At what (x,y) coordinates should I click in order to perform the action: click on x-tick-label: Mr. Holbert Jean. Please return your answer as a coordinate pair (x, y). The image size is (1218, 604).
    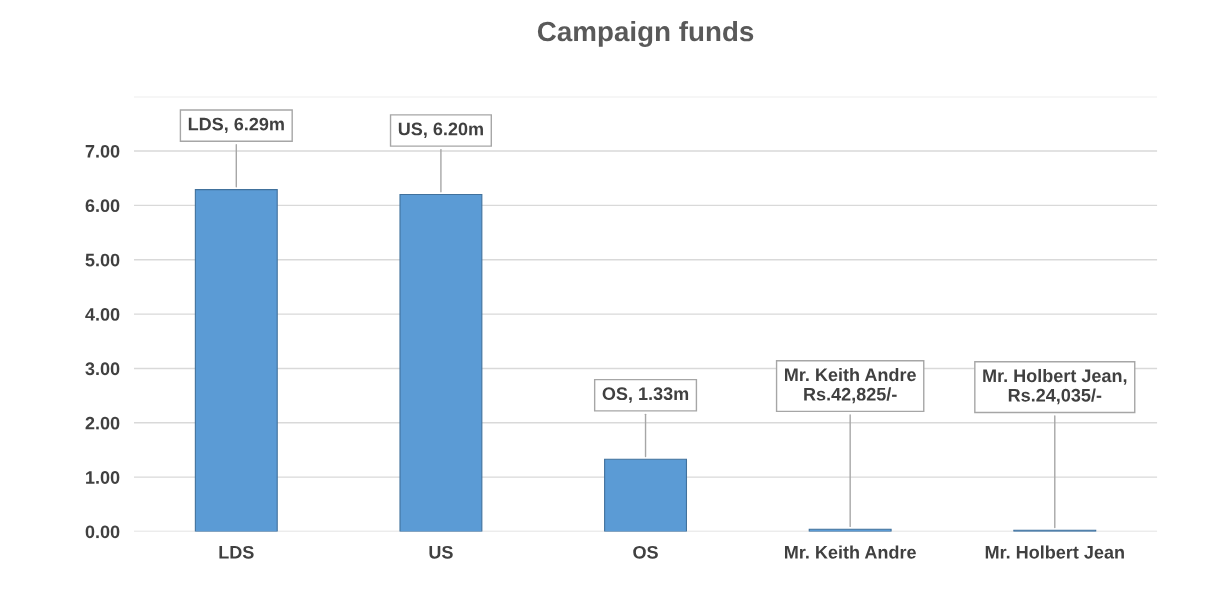
    Looking at the image, I should click on (1054, 552).